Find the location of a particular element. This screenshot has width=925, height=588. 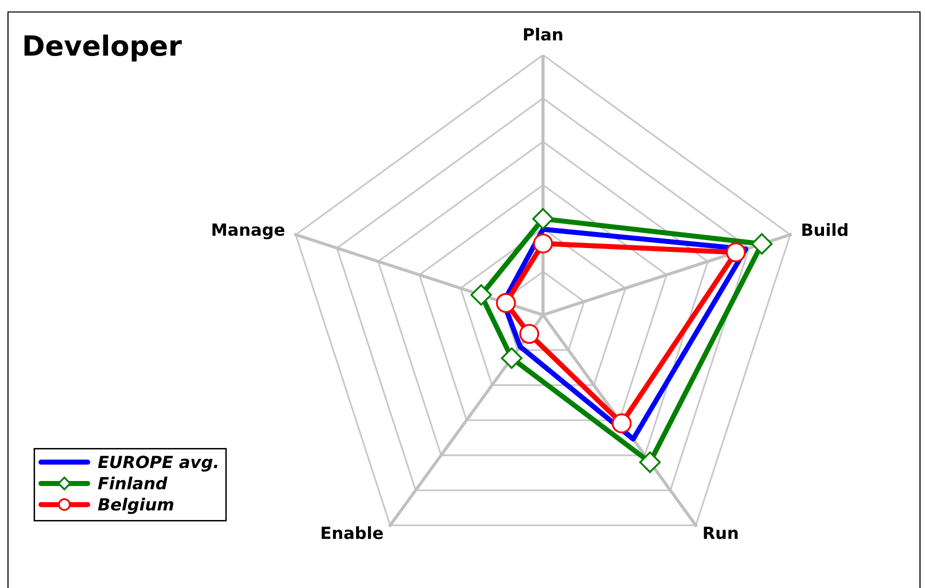

spoke-label: Build is located at coordinates (825, 229).